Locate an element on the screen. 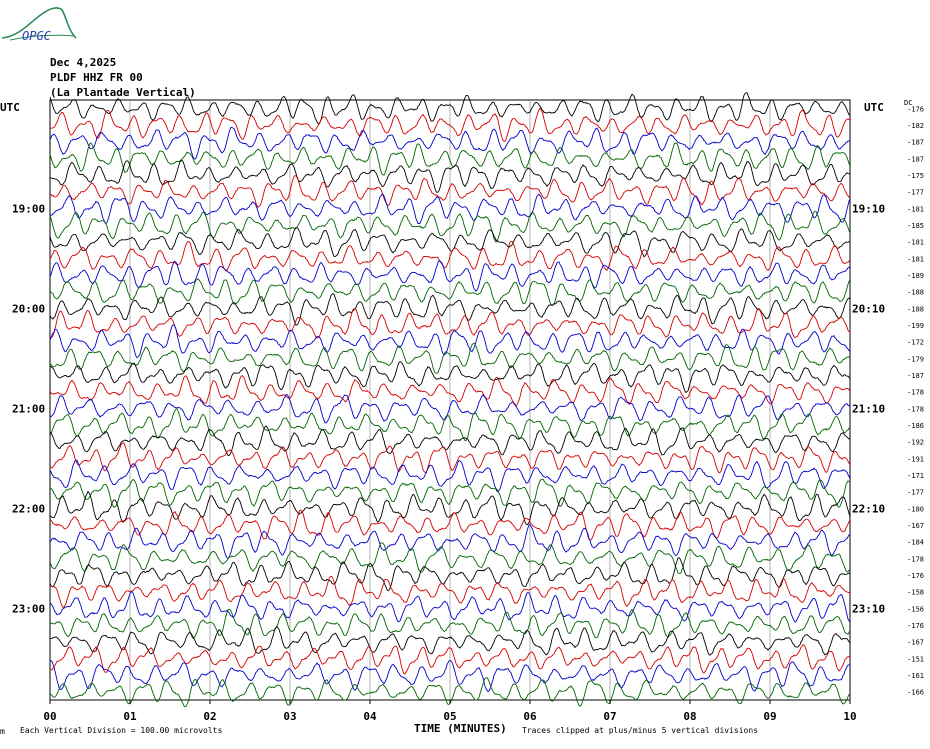 Image resolution: width=930 pixels, height=749 pixels. opgc-logo: OPGC is located at coordinates (39, 25).